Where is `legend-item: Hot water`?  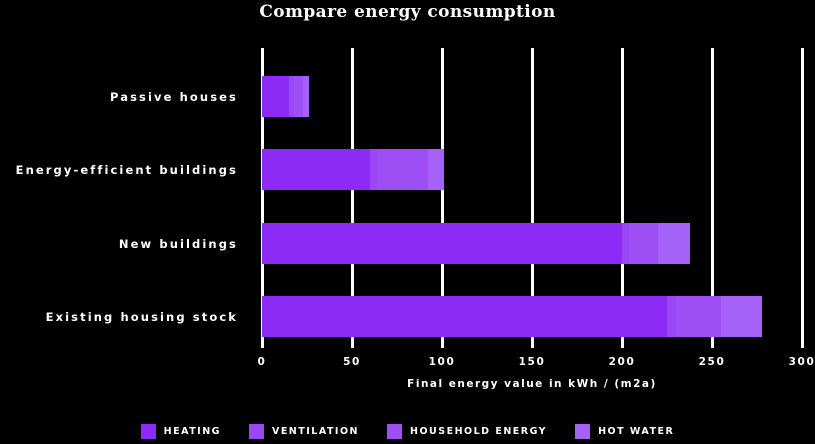
legend-item: Hot water is located at coordinates (624, 431).